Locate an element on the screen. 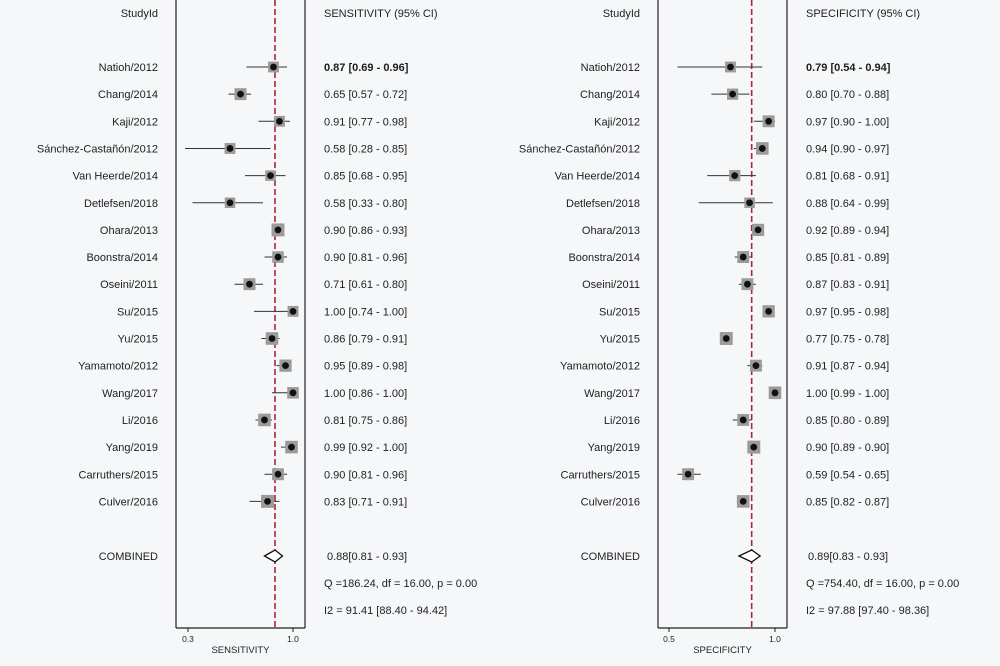 The height and width of the screenshot is (666, 1000). estimate-label: 0.81 [0.75 - 0.86] is located at coordinates (365, 421).